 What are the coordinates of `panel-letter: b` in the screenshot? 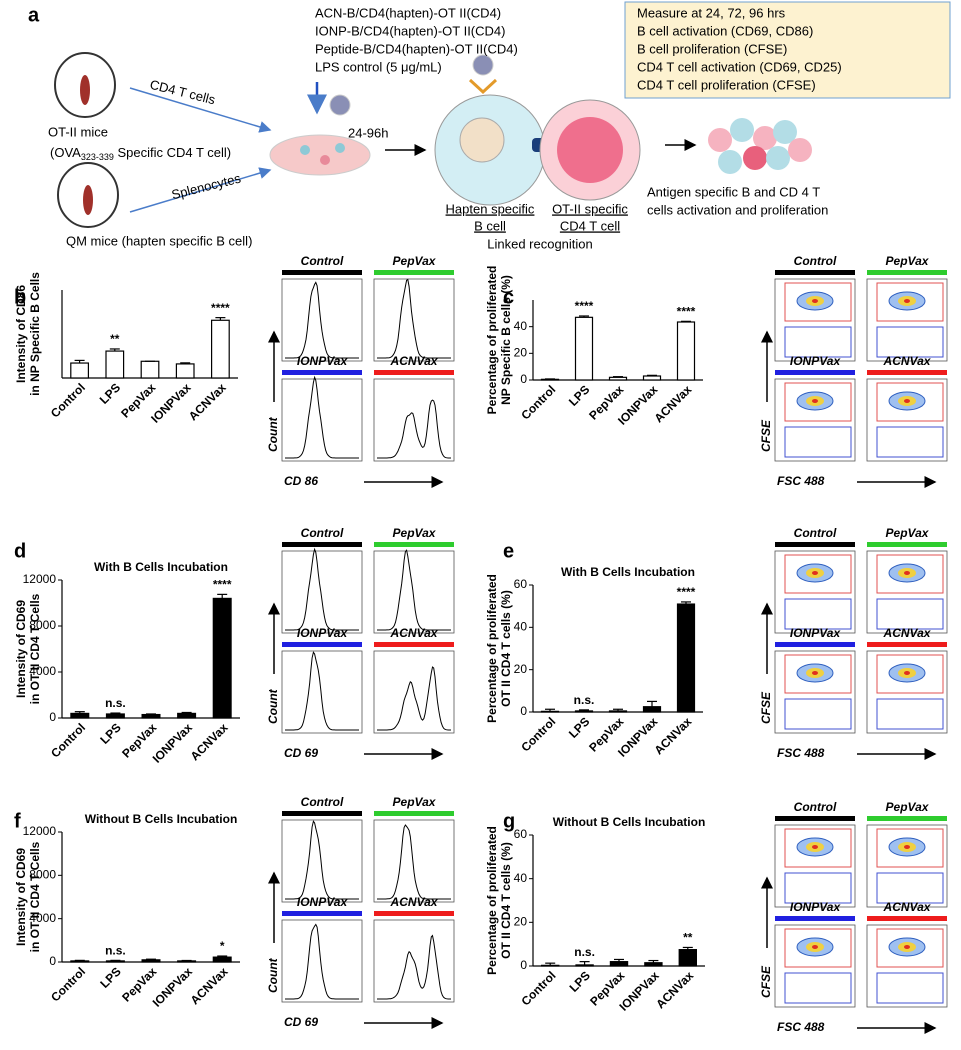 It's located at (20, 297).